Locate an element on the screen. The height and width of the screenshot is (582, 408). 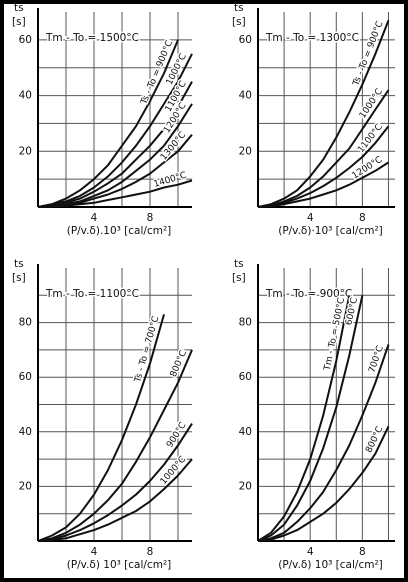
chart-title: Tm - To = 900°C is located at coordinates (308, 294).